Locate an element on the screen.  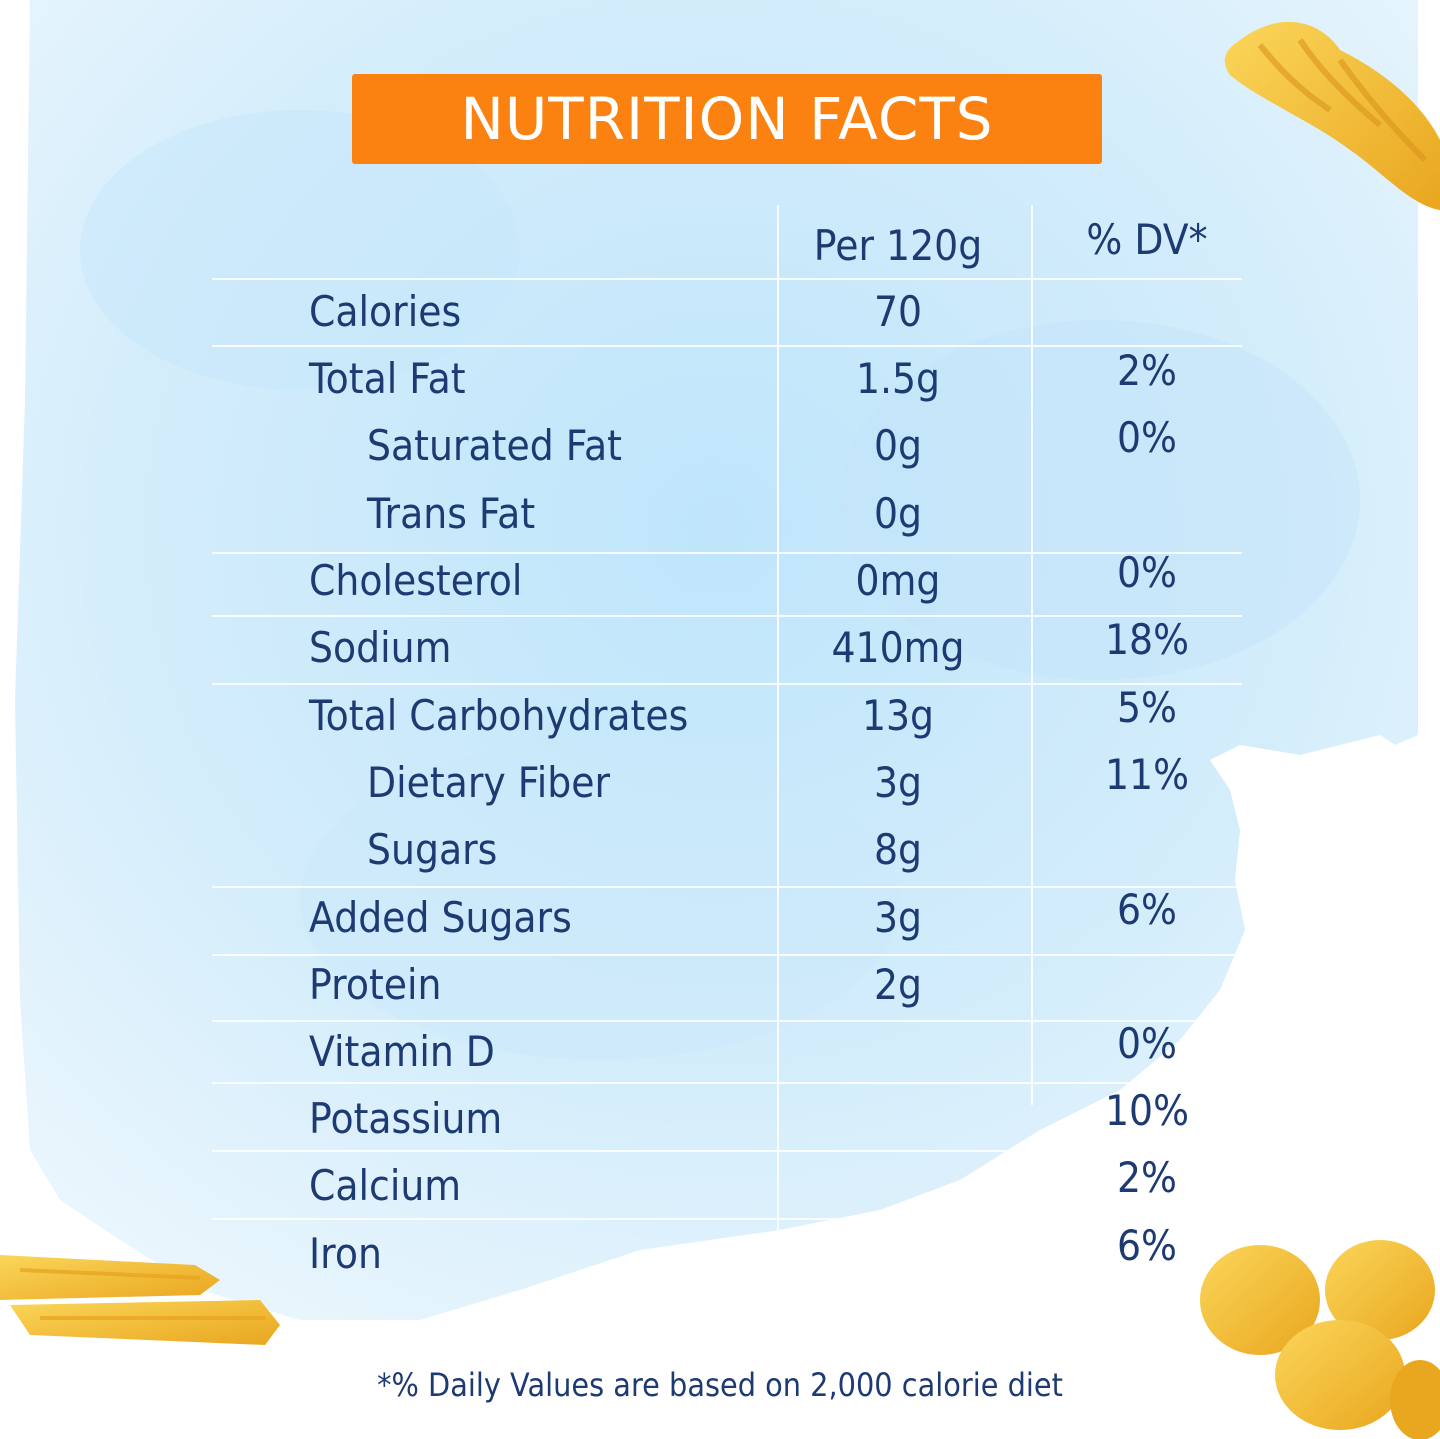
nutrient-amount: 1.5g is located at coordinates (898, 378).